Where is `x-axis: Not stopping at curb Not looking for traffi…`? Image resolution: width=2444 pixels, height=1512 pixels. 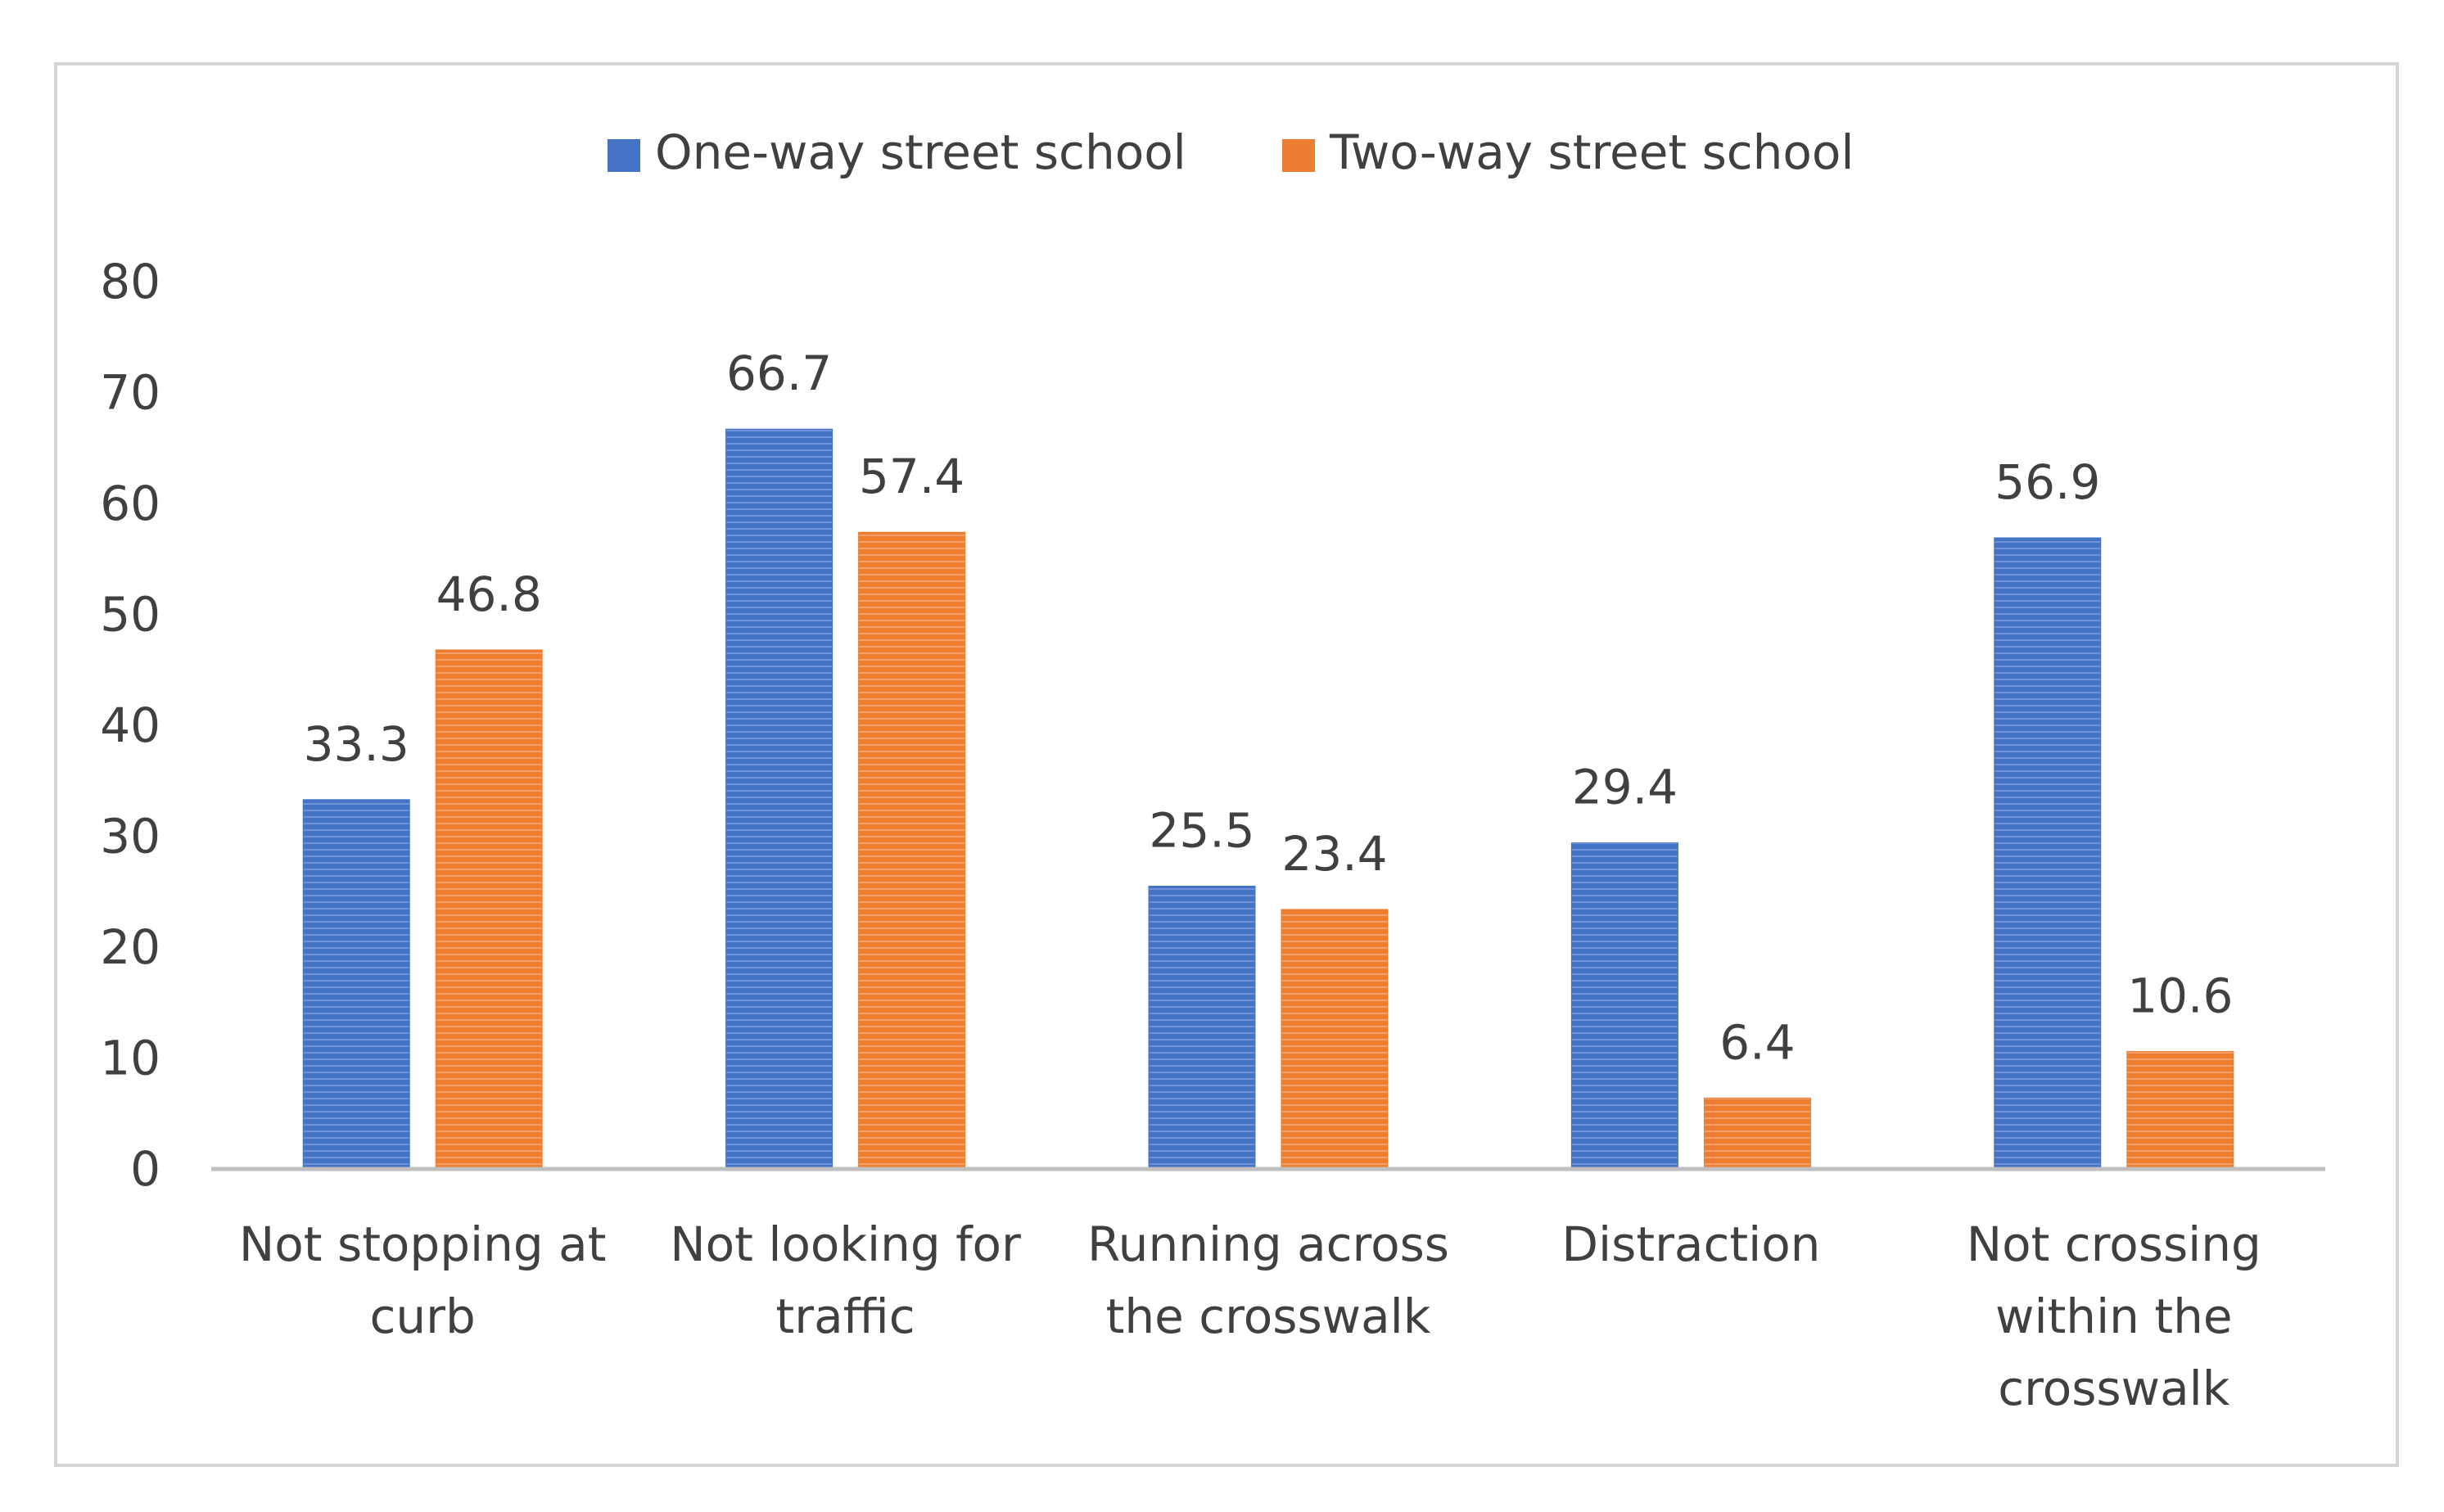 x-axis: Not stopping at curb Not looking for traffi… is located at coordinates (1268, 1291).